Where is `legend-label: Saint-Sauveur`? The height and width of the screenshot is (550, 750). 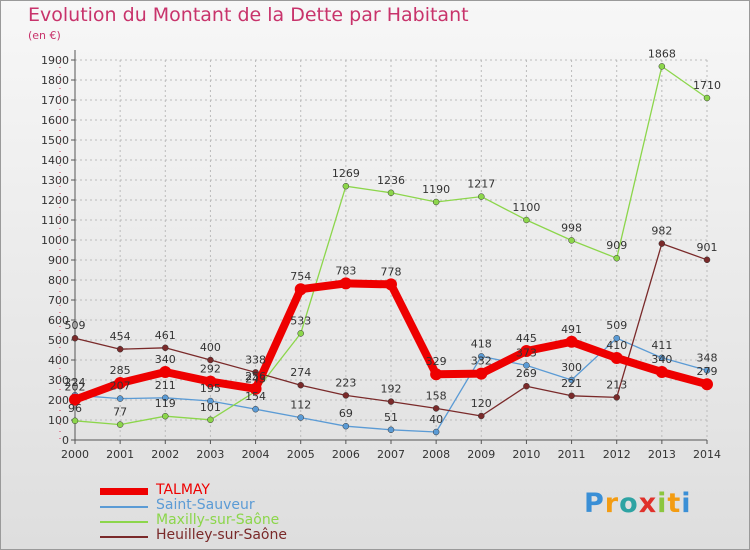
legend-label: Saint-Sauveur is located at coordinates (205, 505).